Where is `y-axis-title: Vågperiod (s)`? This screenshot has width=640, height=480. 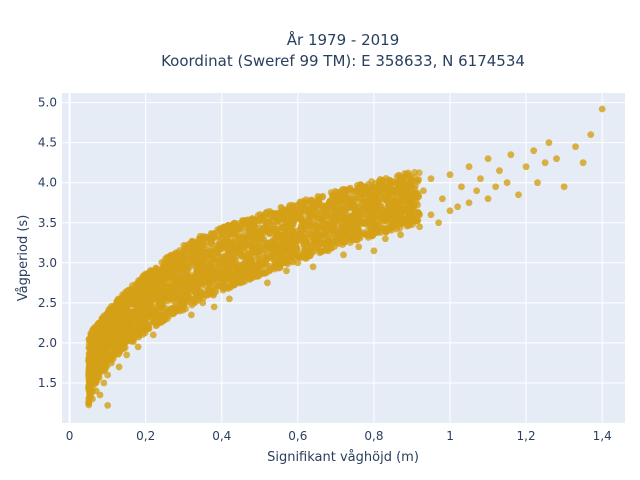
y-axis-title: Vågperiod (s) is located at coordinates (23, 258).